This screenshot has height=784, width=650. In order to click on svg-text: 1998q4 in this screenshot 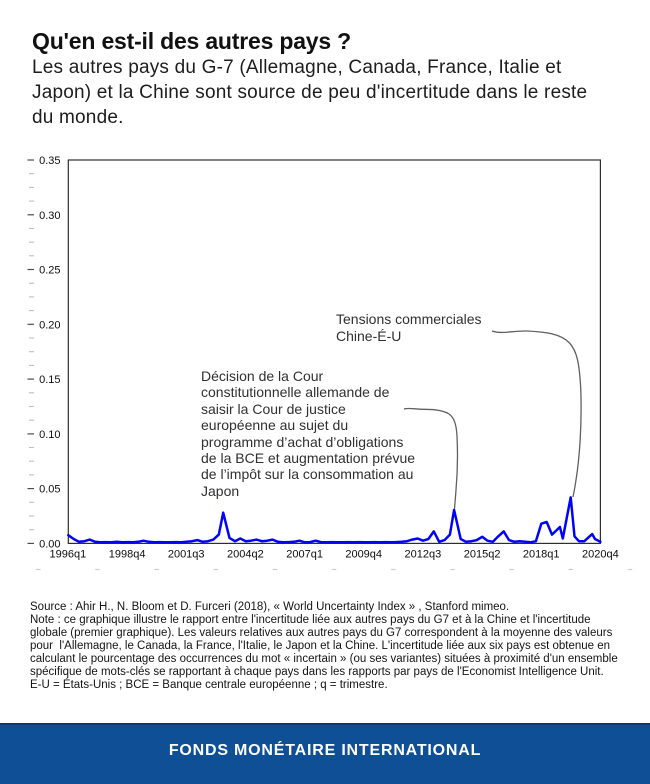, I will do `click(127, 555)`.